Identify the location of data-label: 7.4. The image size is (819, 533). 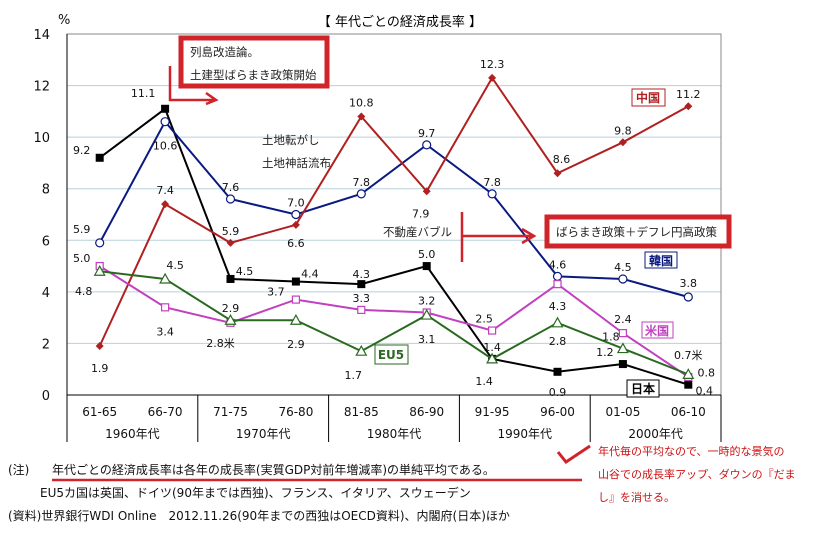
(165, 190).